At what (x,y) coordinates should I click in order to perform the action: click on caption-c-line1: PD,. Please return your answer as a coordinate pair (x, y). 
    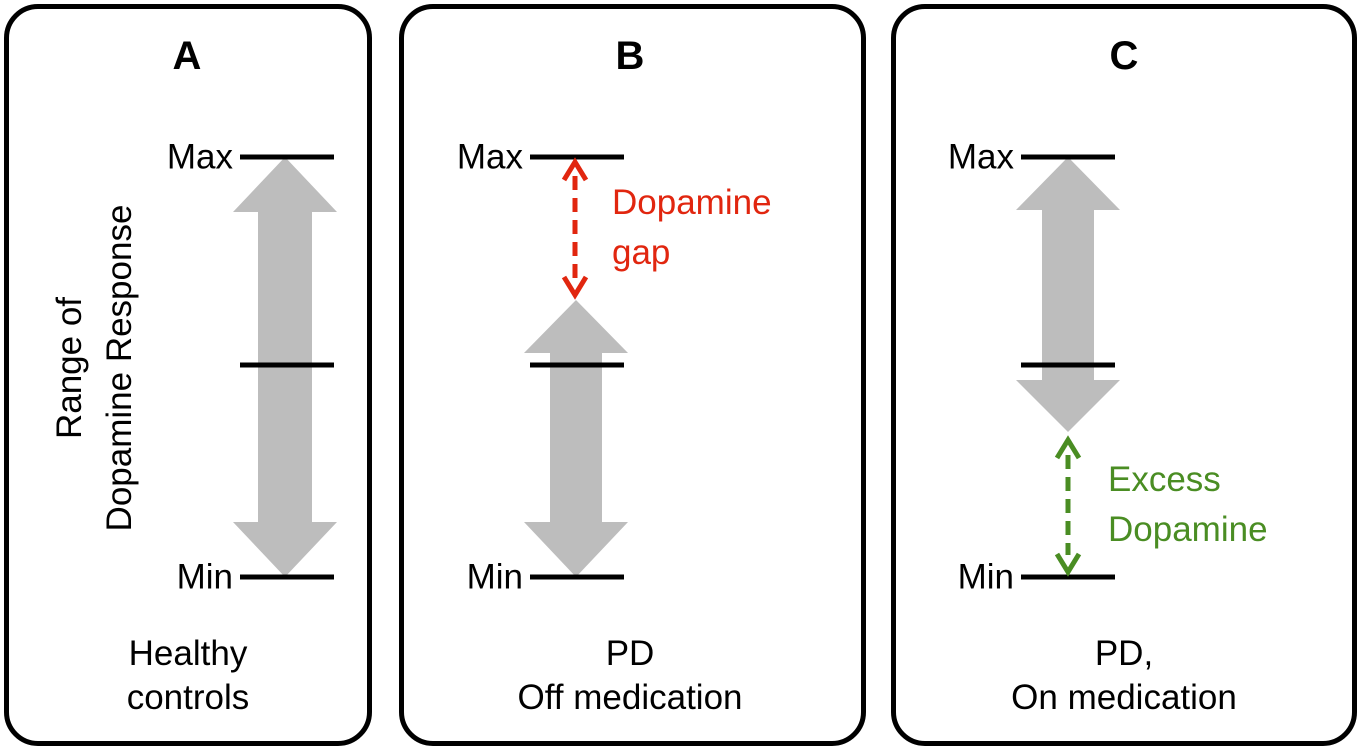
    Looking at the image, I should click on (1124, 653).